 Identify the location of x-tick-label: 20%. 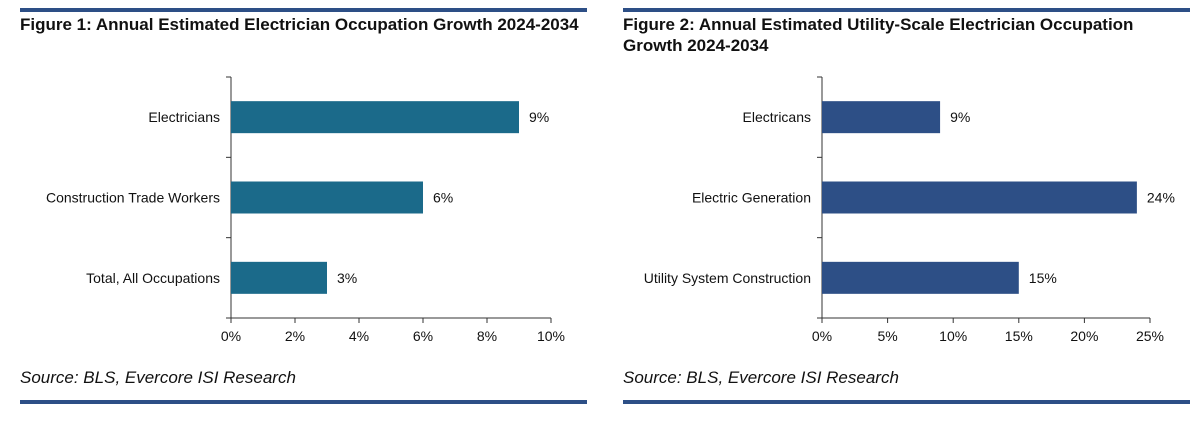
(1084, 336).